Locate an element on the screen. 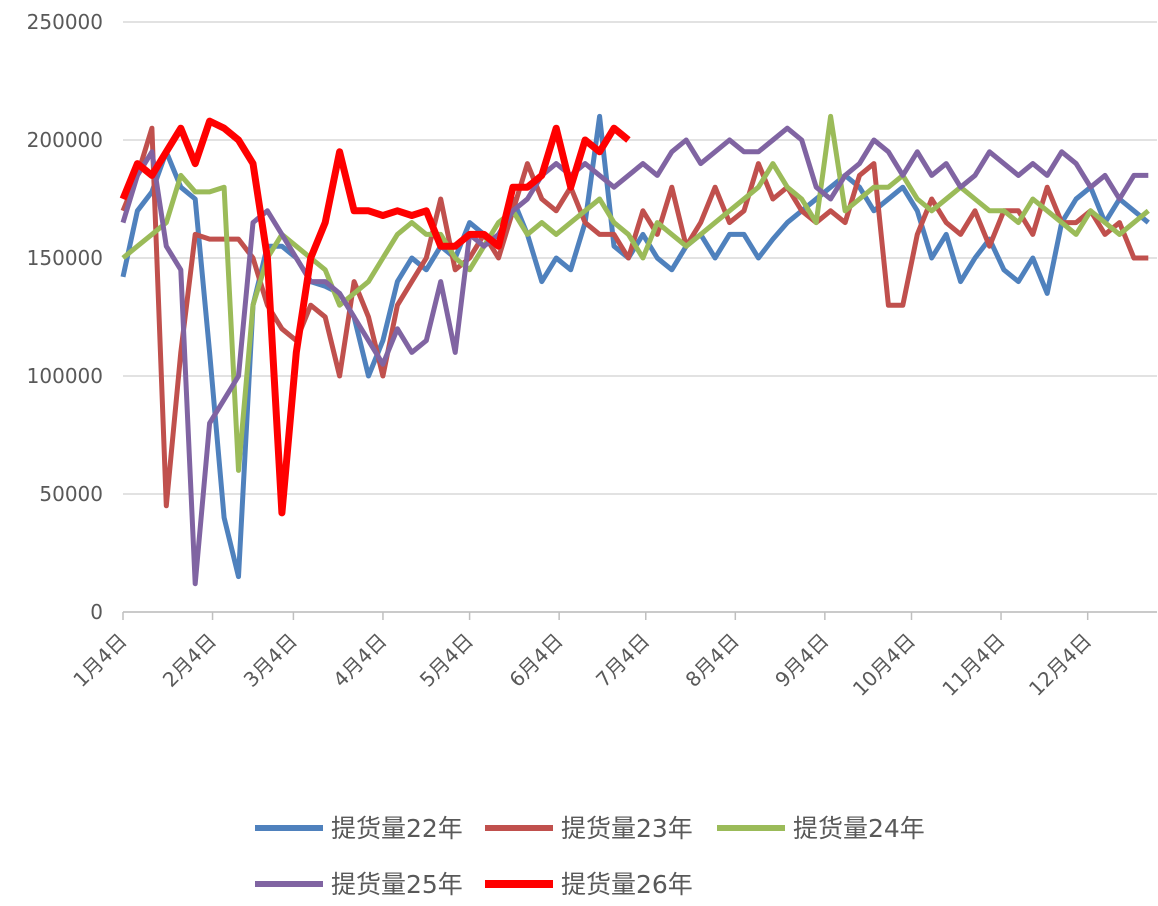 This screenshot has width=1158, height=906. x-tick-label: 12月4日 is located at coordinates (1060, 665).